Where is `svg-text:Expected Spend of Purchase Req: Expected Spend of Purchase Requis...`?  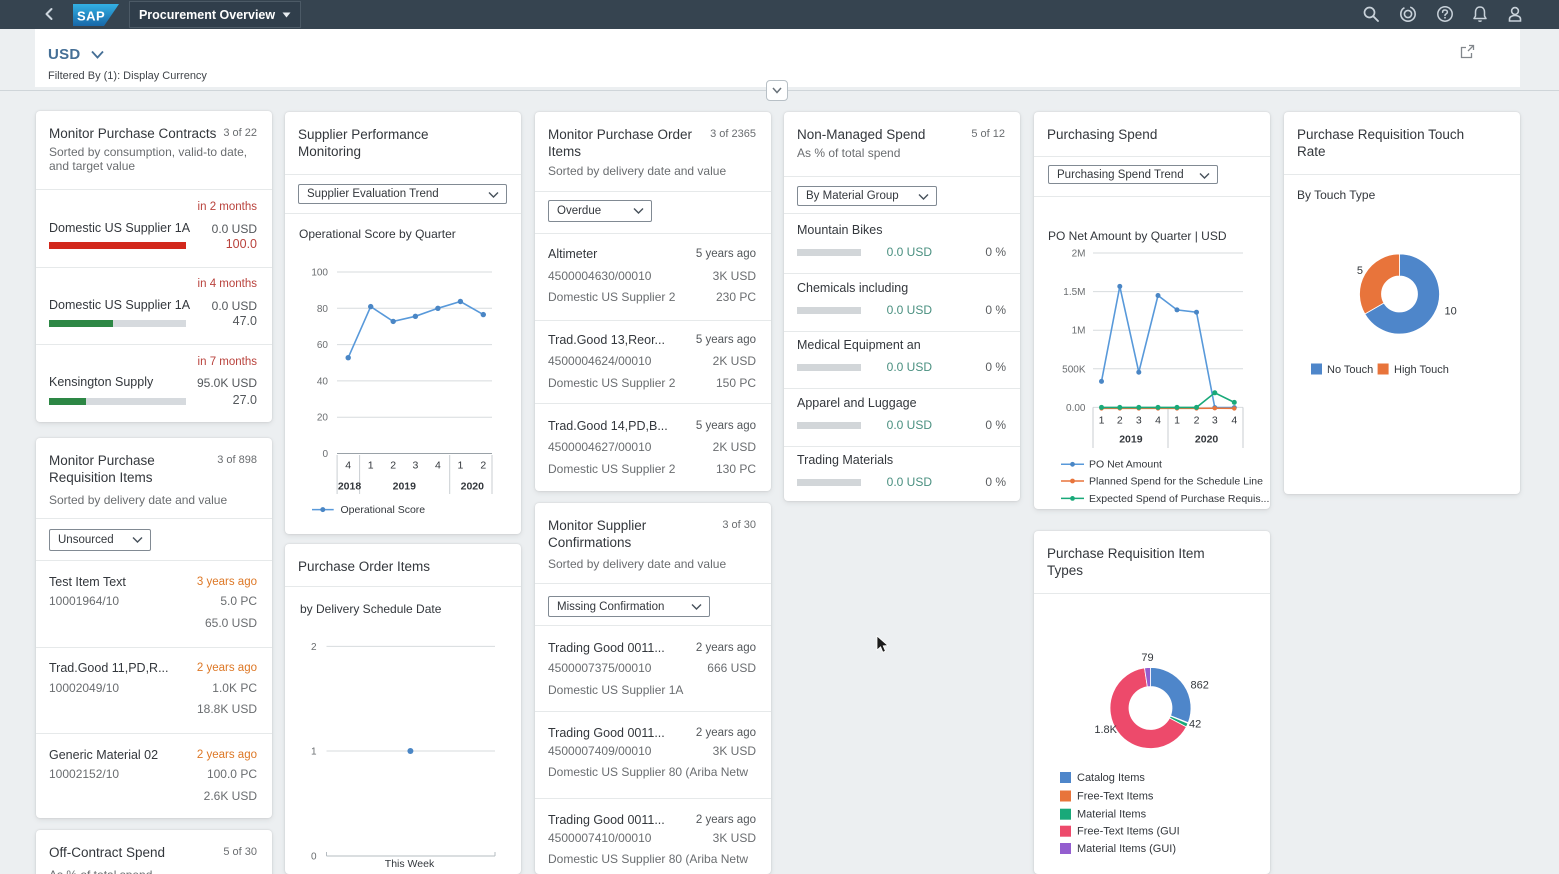
svg-text:Expected Spend of Purchase Req: Expected Spend of Purchase Requis... is located at coordinates (1179, 499).